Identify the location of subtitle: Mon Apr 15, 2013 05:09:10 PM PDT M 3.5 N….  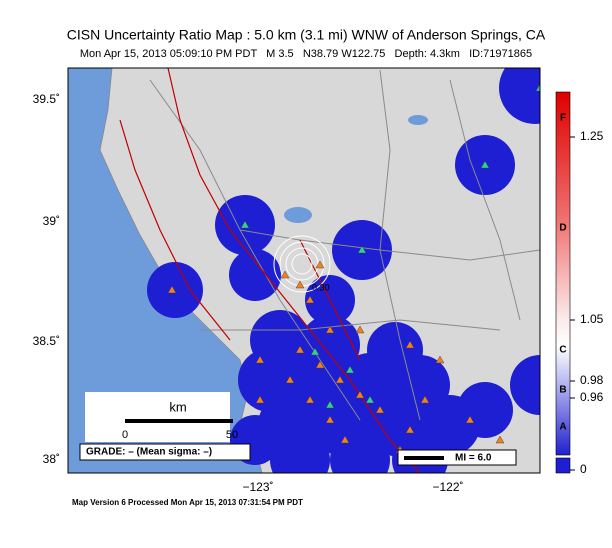
(306, 54).